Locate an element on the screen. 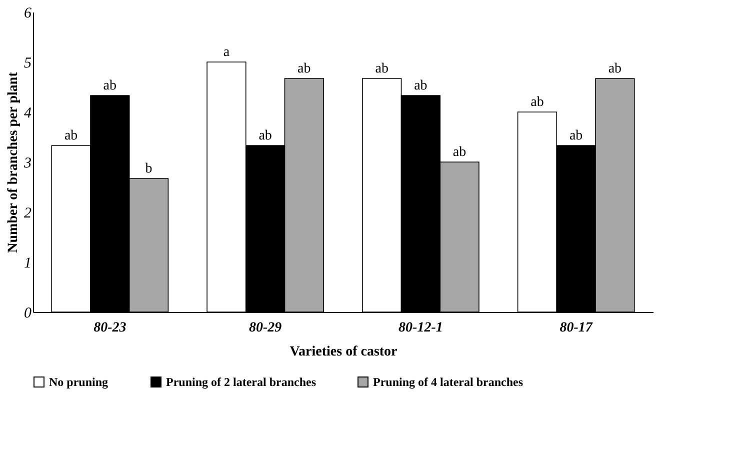  data-label: a is located at coordinates (226, 52).